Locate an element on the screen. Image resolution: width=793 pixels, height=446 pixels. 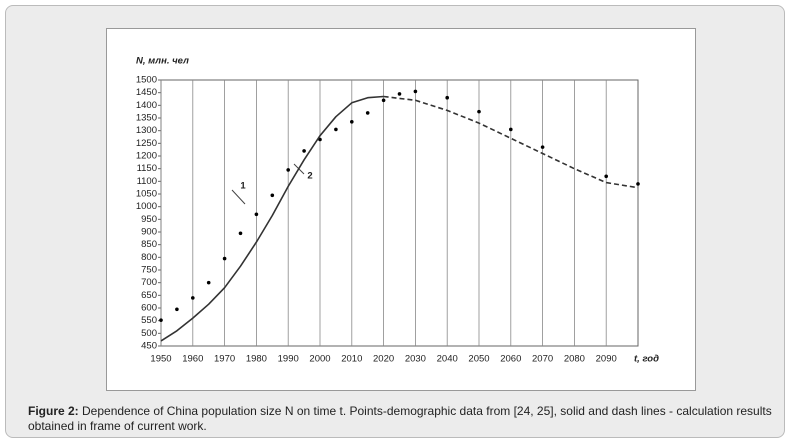
y-tick-label: 950 is located at coordinates (149, 219).